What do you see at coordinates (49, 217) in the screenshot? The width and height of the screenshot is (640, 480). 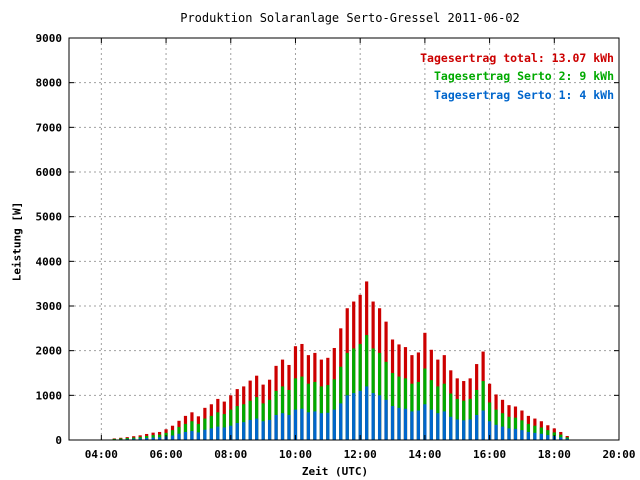 I see `y-tick-label: 5000` at bounding box center [49, 217].